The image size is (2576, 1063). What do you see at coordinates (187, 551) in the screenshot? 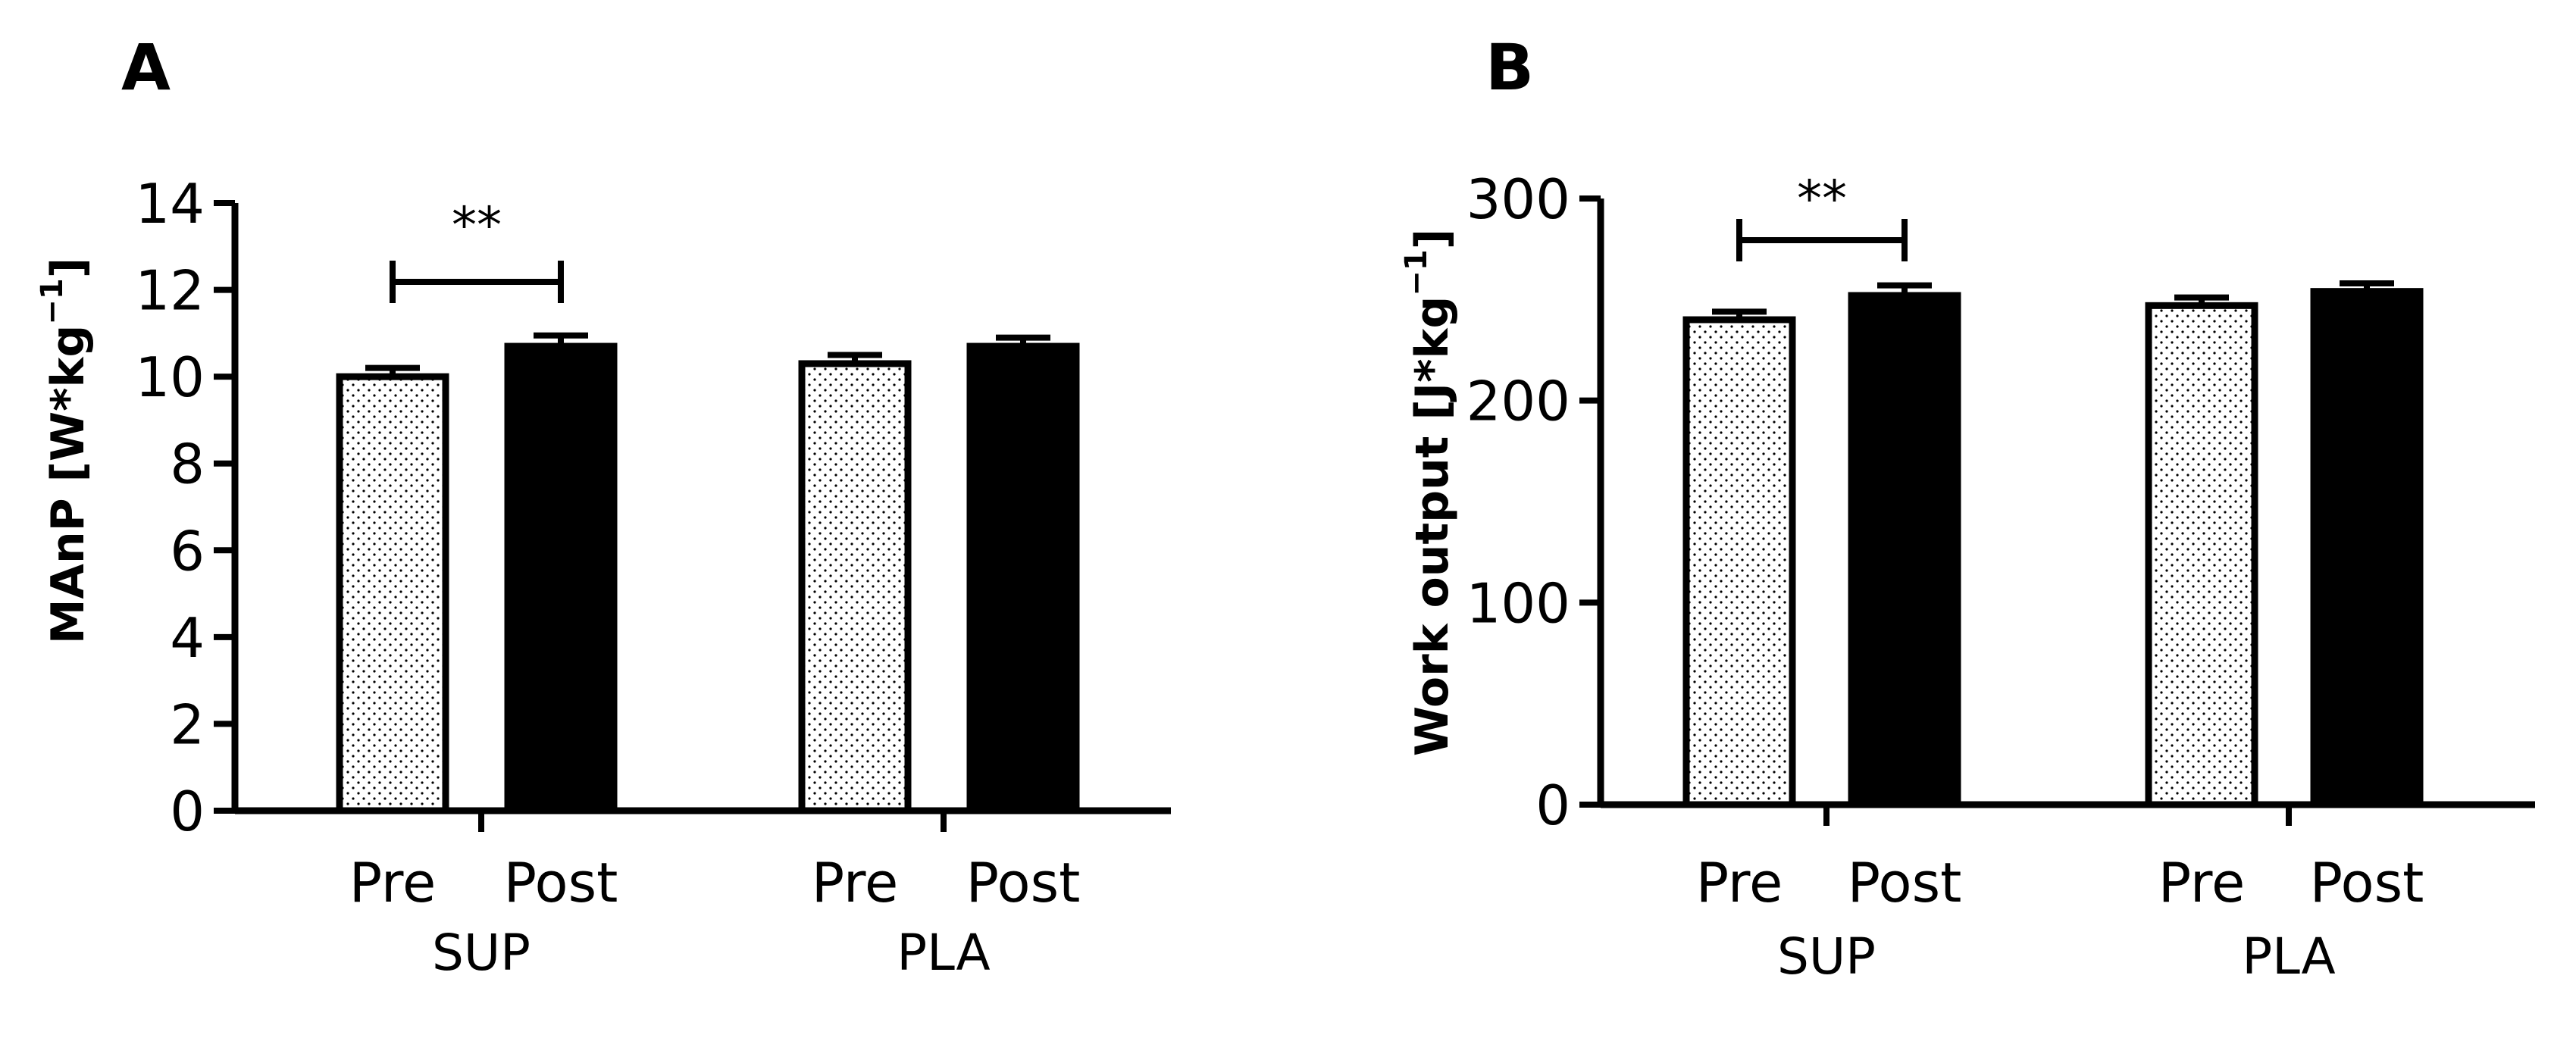
I see `y-tick-label: 6` at bounding box center [187, 551].